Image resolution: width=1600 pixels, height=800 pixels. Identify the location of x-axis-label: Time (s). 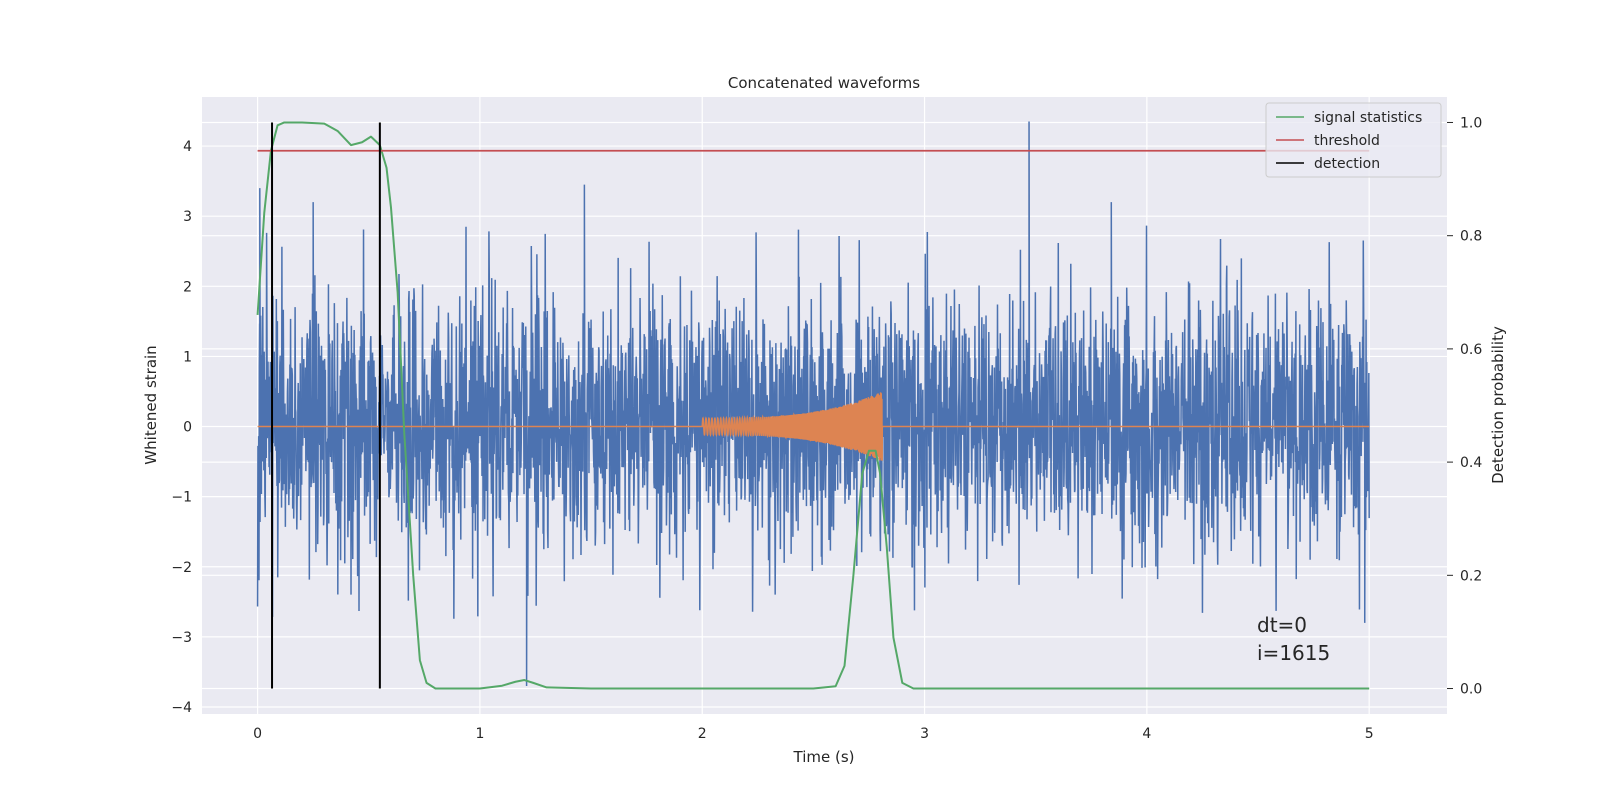
(824, 757).